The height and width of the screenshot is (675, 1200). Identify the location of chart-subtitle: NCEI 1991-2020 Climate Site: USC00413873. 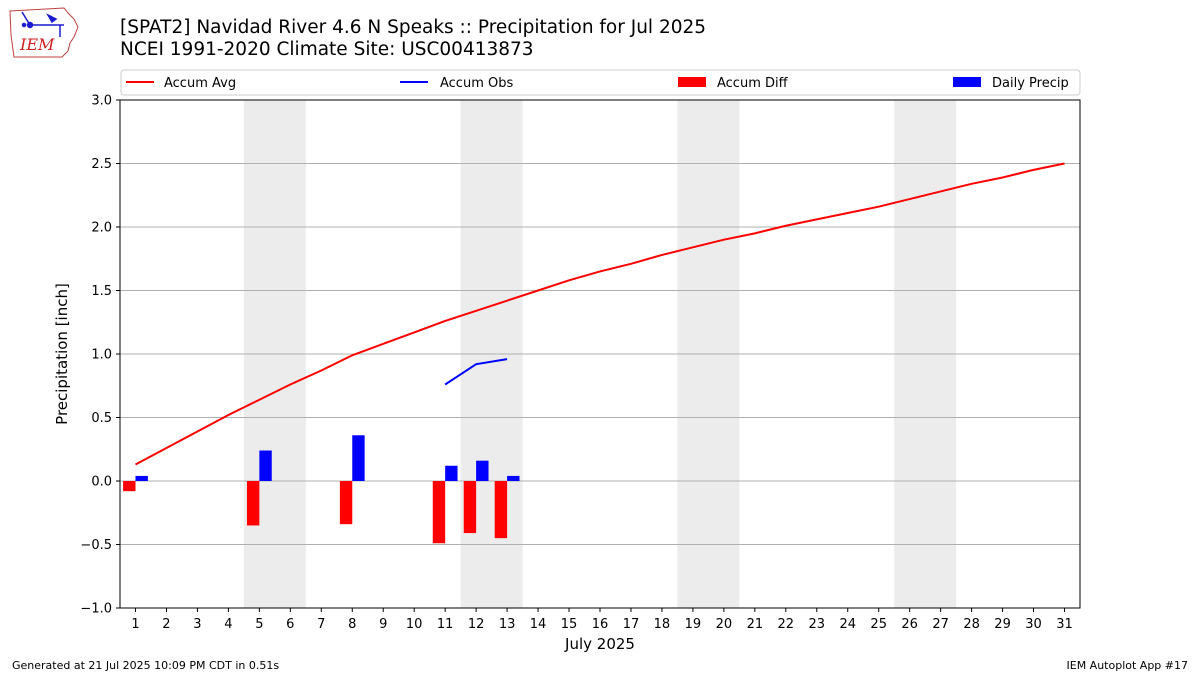
(327, 49).